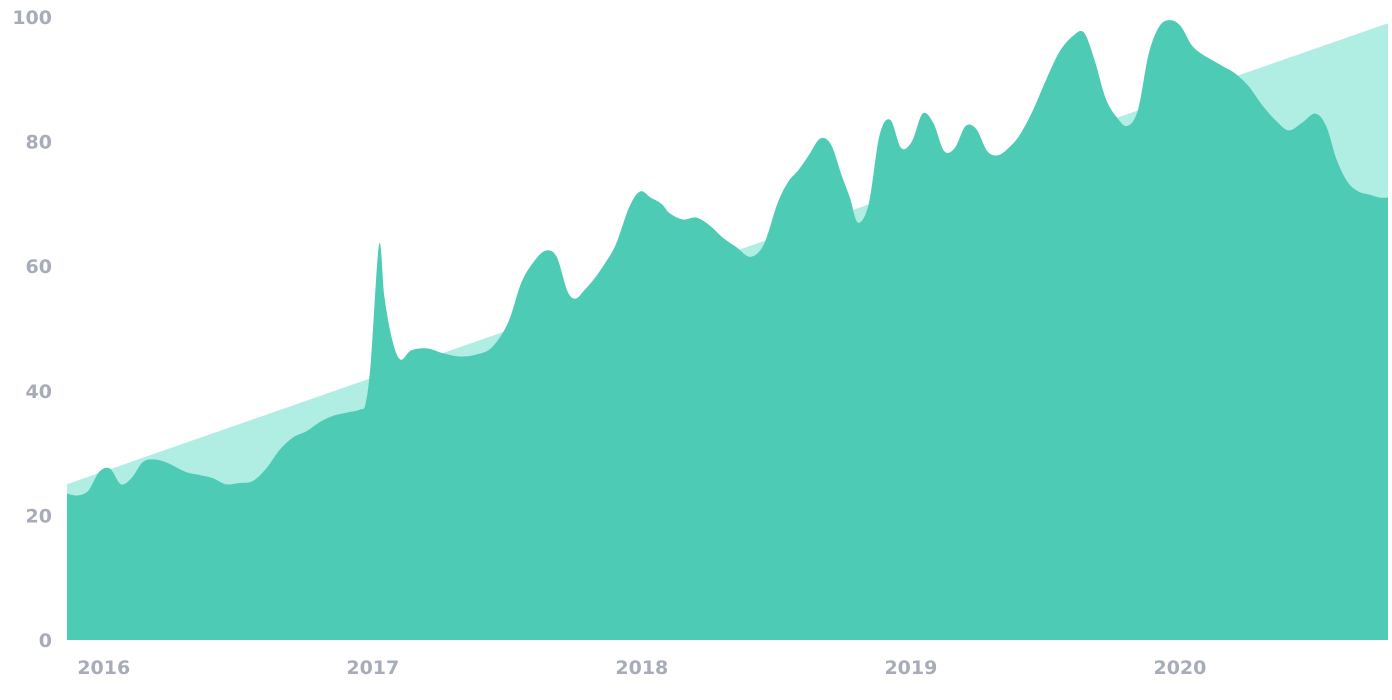 The image size is (1392, 700). Describe the element at coordinates (39, 516) in the screenshot. I see `y-tick-label: 20` at that location.